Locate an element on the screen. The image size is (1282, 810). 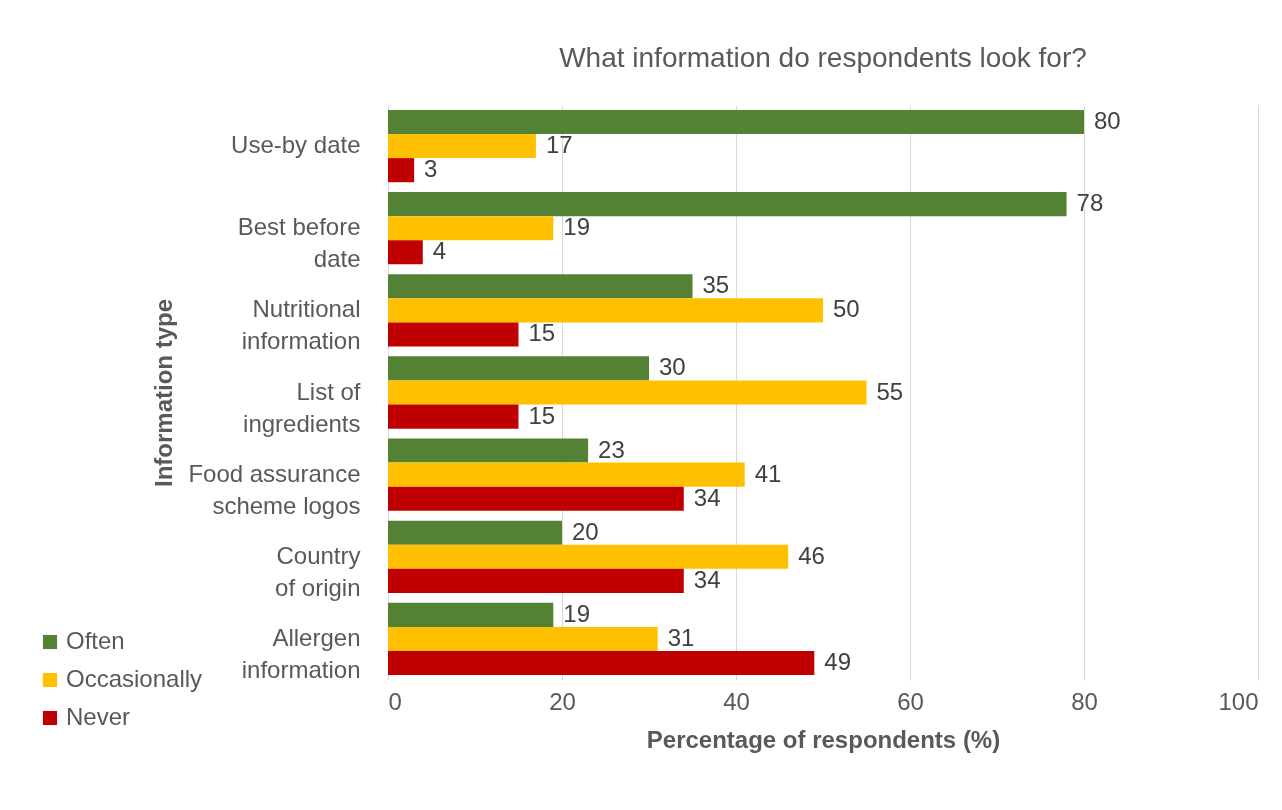
data-label: 49 is located at coordinates (837, 662).